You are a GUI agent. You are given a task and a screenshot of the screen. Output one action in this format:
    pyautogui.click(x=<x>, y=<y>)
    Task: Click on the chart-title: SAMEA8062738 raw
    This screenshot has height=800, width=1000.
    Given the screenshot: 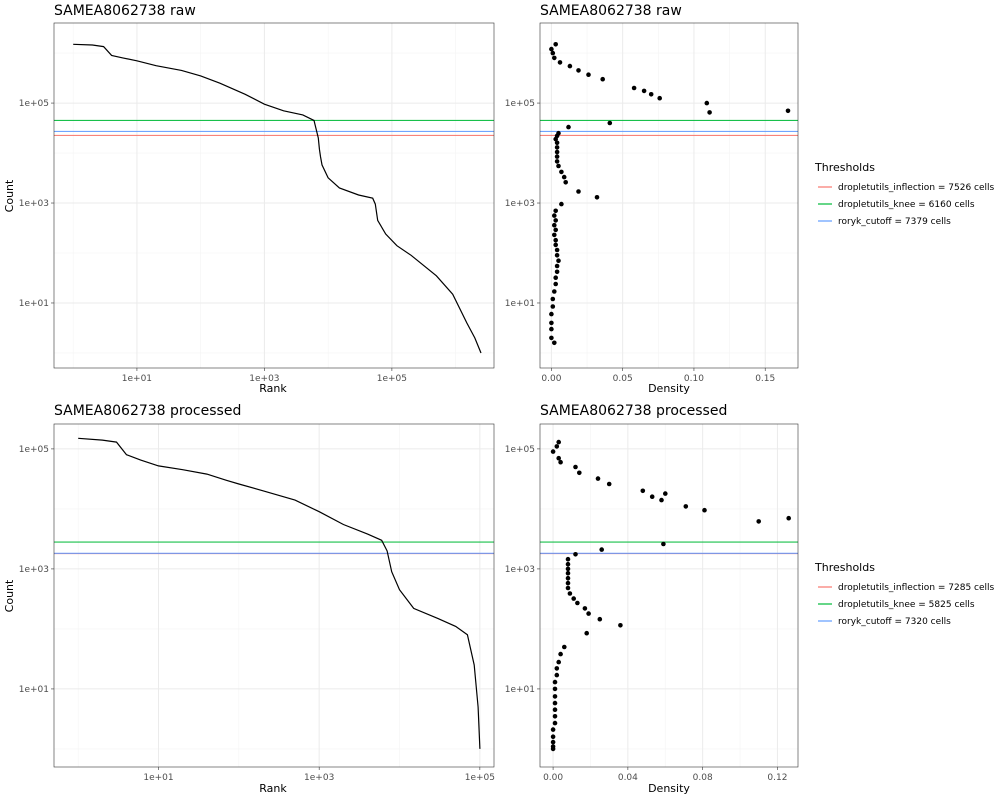 What is the action you would take?
    pyautogui.click(x=611, y=11)
    